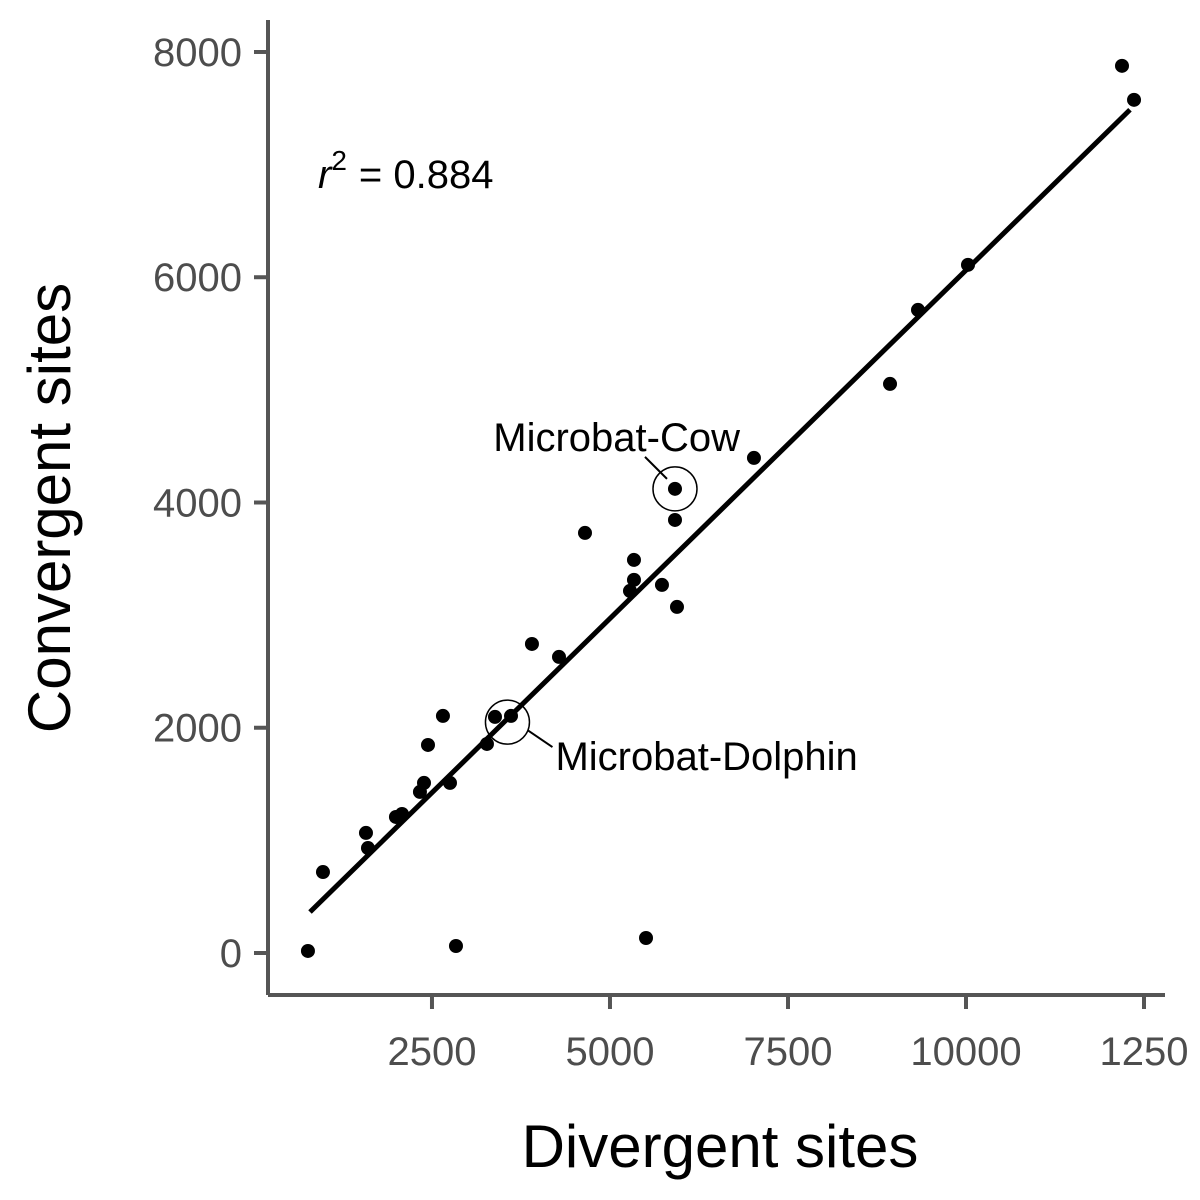 The width and height of the screenshot is (1200, 1200). I want to click on r-variable: r, so click(325, 175).